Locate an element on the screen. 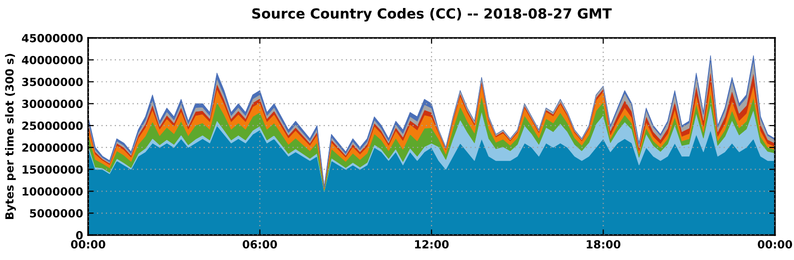  y-tick-label: 5000000 is located at coordinates (56, 213).